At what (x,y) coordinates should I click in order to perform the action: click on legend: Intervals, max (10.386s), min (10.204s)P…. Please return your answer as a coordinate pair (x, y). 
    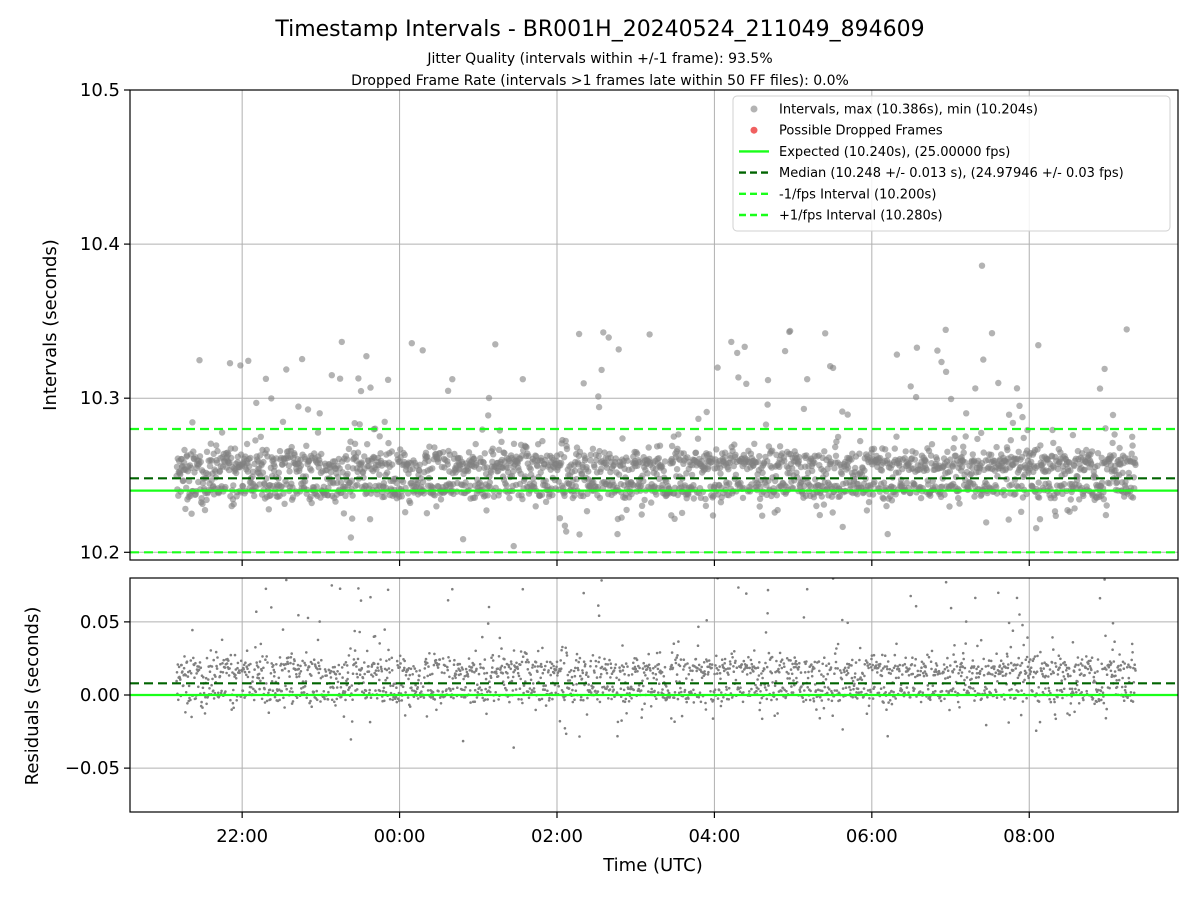
    Looking at the image, I should click on (951, 163).